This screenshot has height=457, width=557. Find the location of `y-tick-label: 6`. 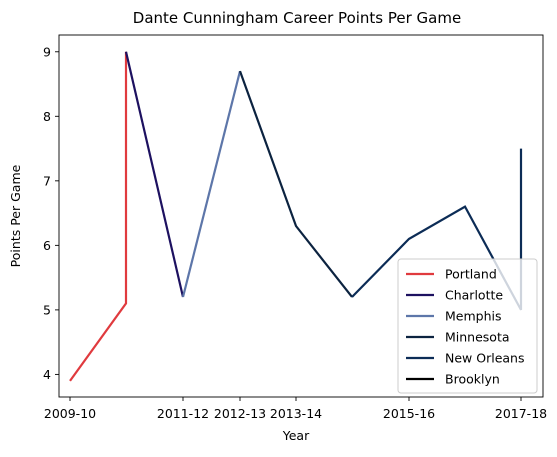

y-tick-label: 6 is located at coordinates (47, 245).